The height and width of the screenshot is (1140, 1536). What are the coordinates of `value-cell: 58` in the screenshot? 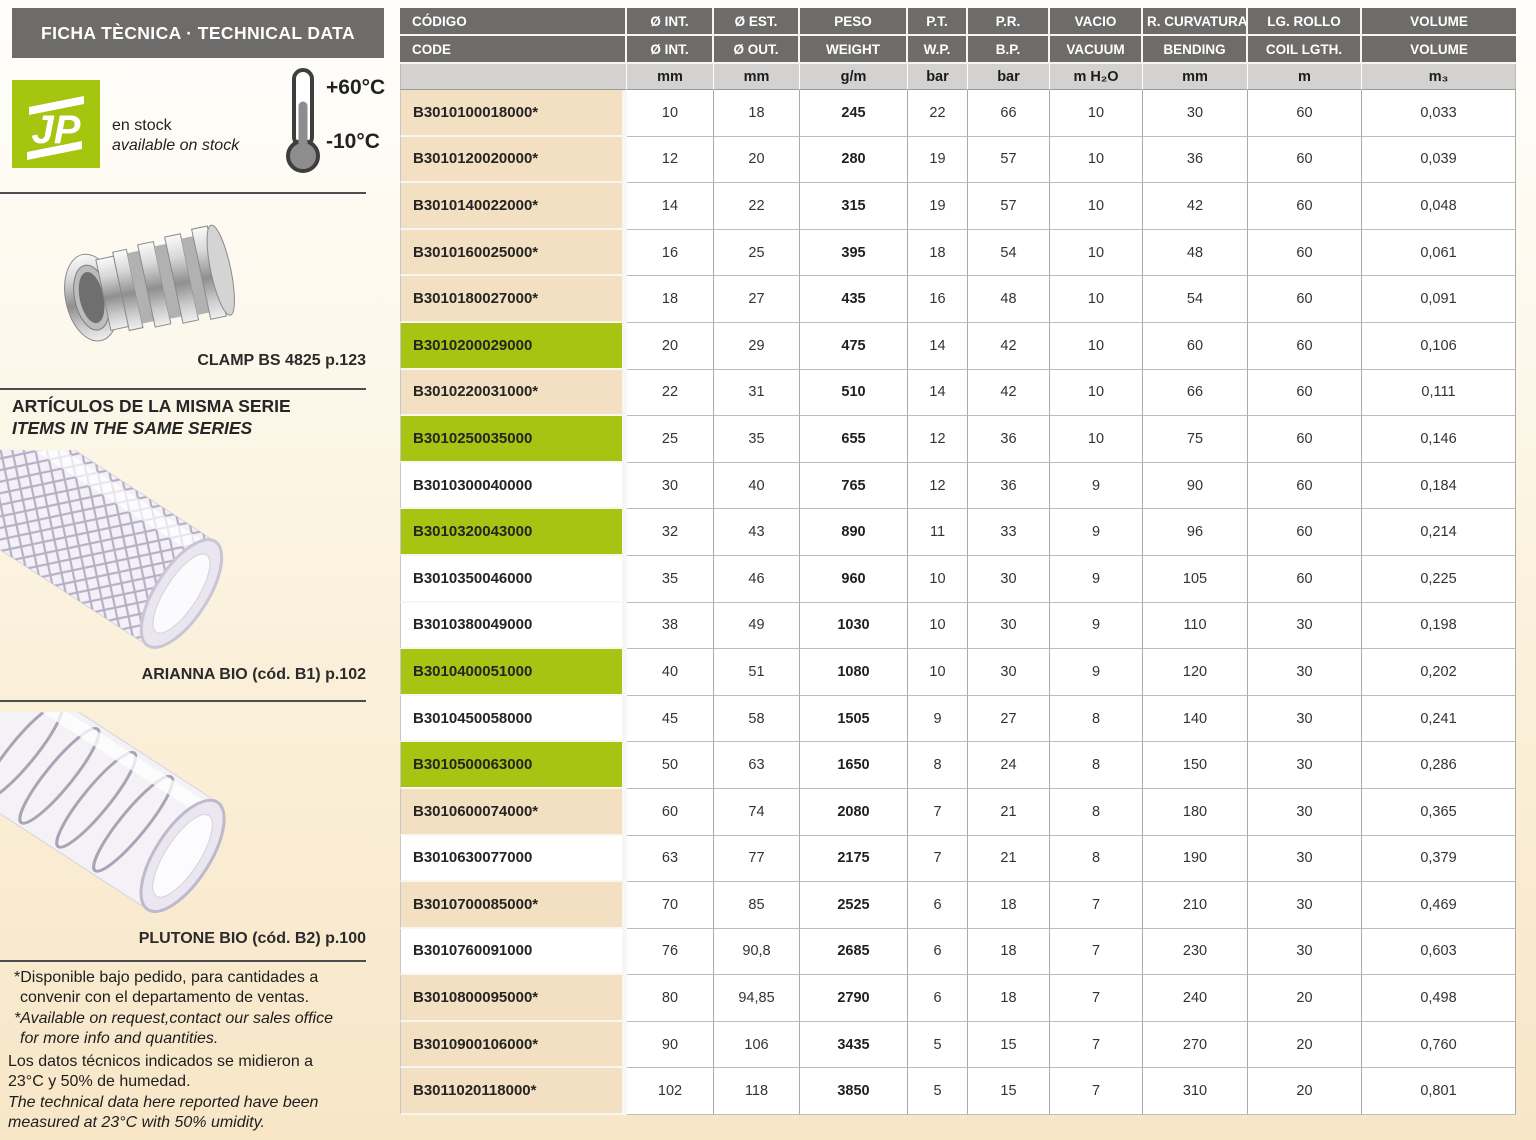 It's located at (757, 719).